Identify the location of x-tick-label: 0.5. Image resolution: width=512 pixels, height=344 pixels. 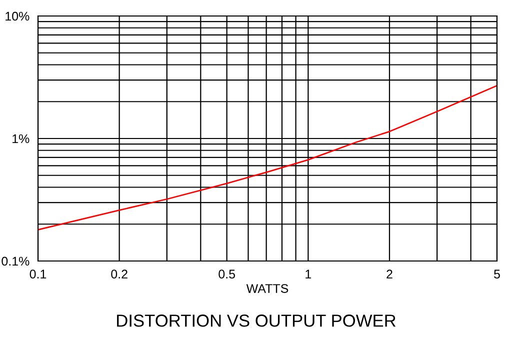
(226, 274).